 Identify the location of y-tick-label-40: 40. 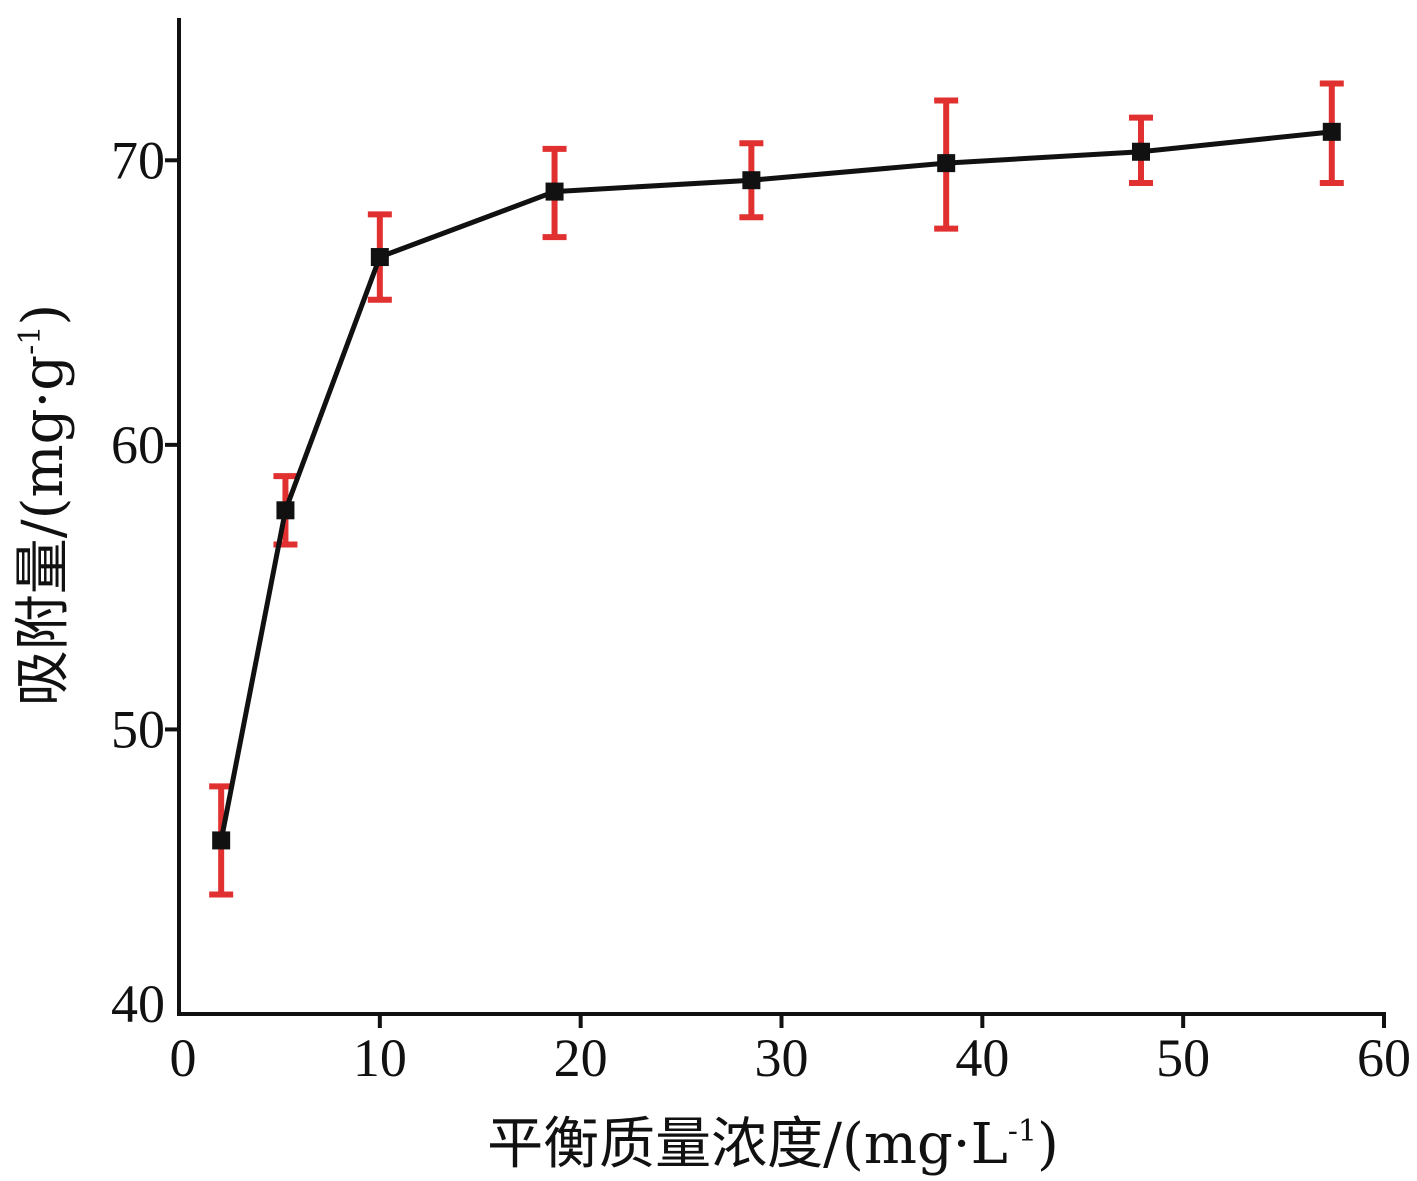
(138, 1004).